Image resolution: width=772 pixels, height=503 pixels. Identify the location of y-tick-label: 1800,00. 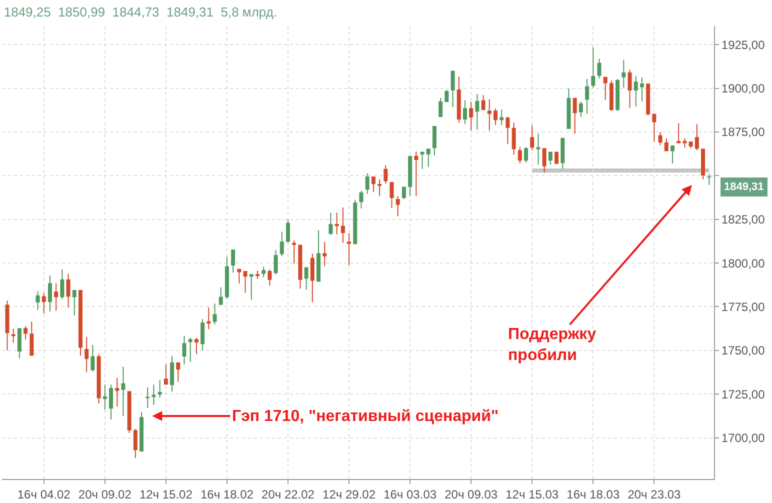
(743, 263).